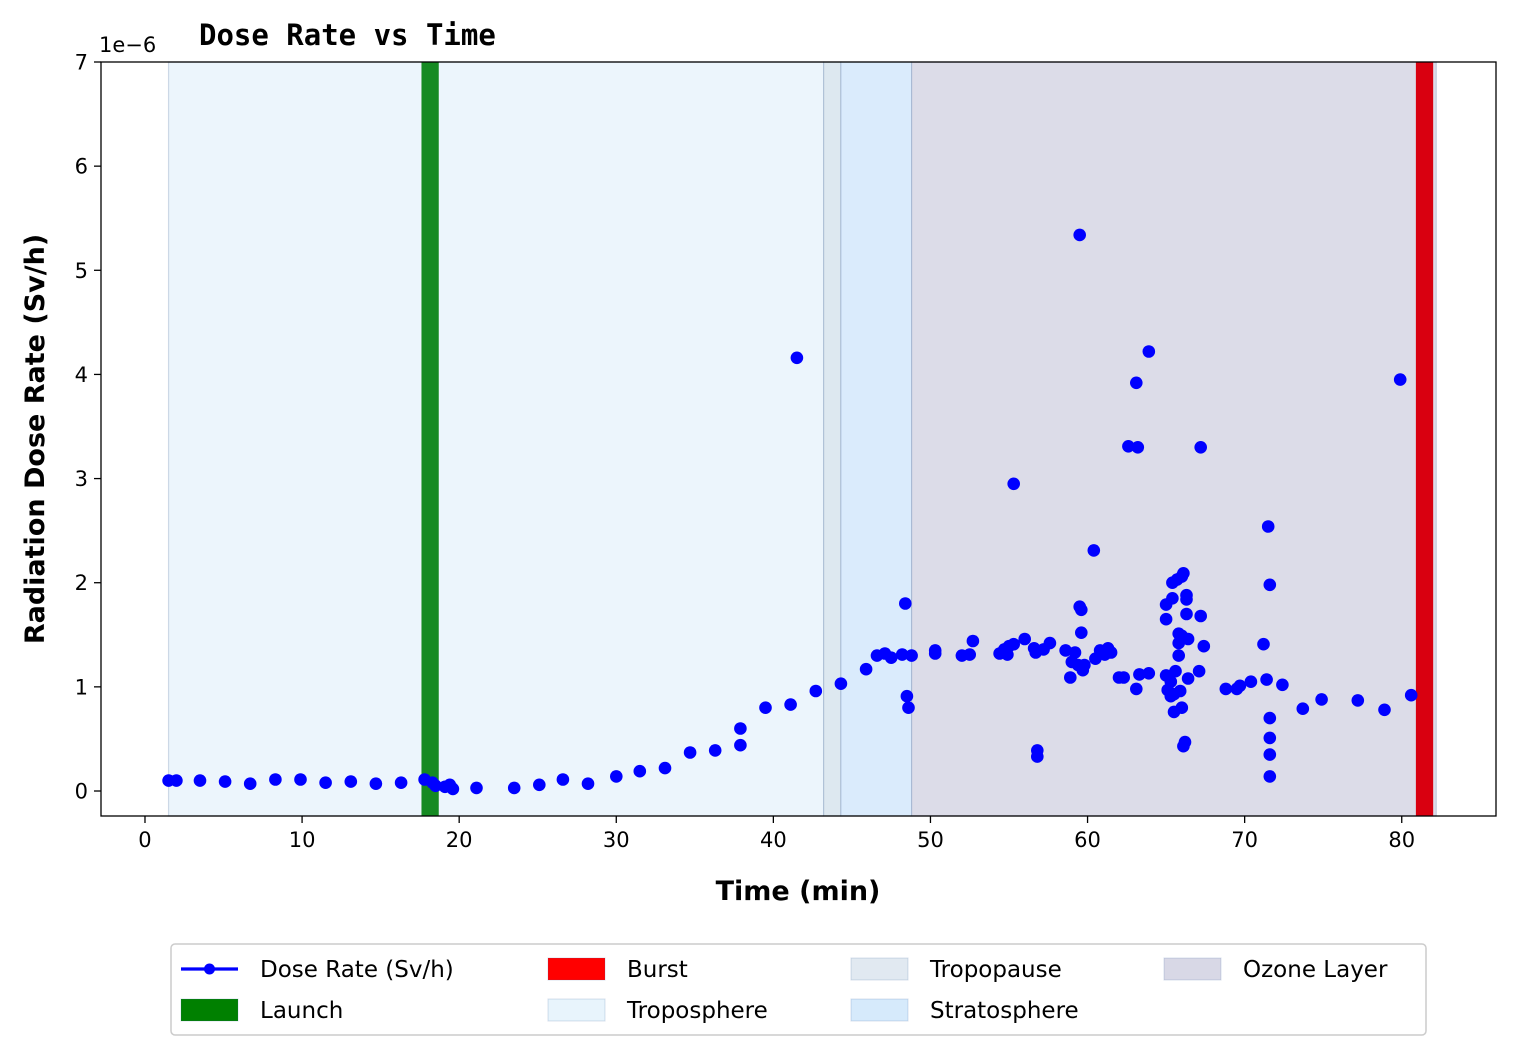  I want to click on y-tick-label: 0, so click(81, 792).